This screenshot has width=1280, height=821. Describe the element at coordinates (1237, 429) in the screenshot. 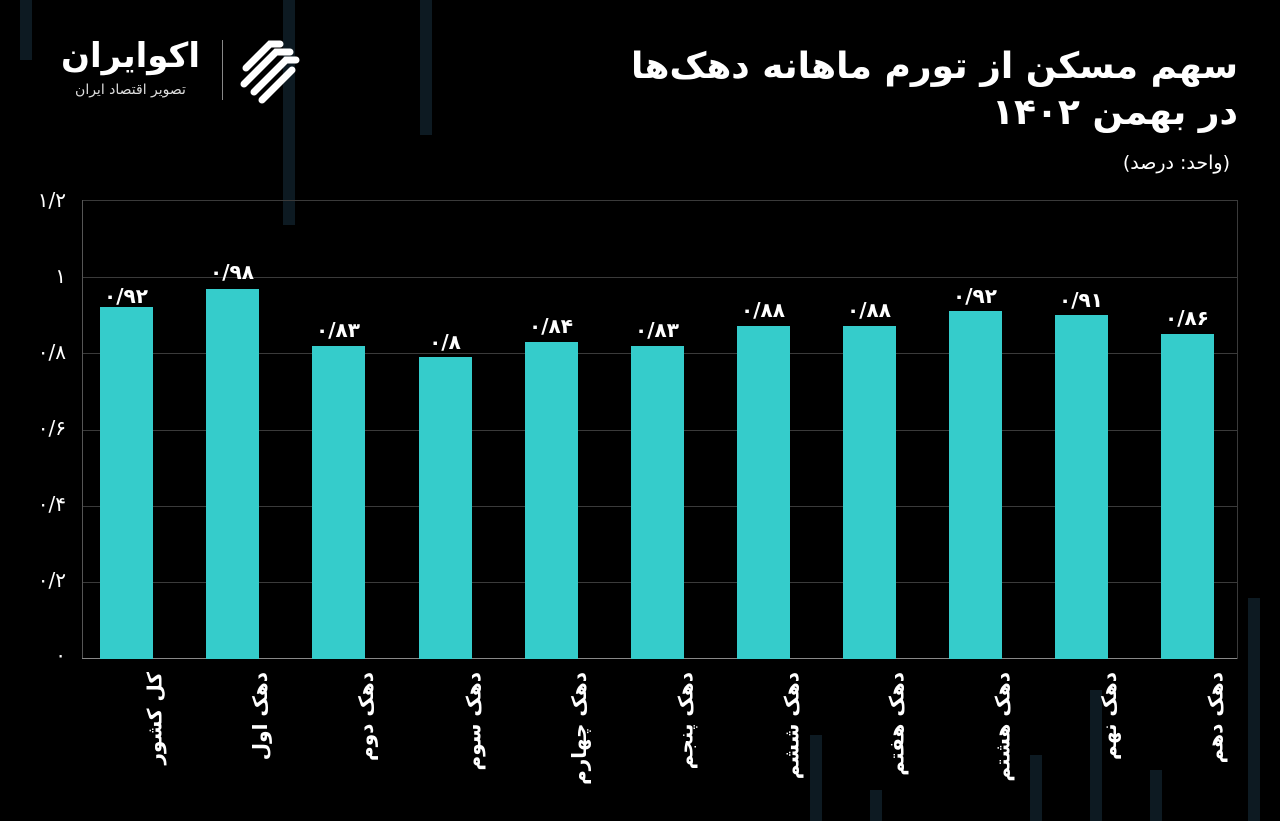

I see `gridline-right-edge` at that location.